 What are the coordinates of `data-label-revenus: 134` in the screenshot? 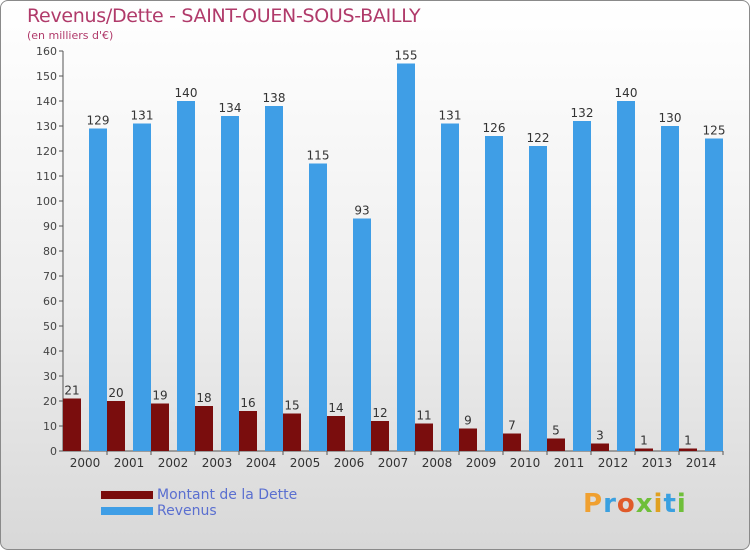 It's located at (230, 108).